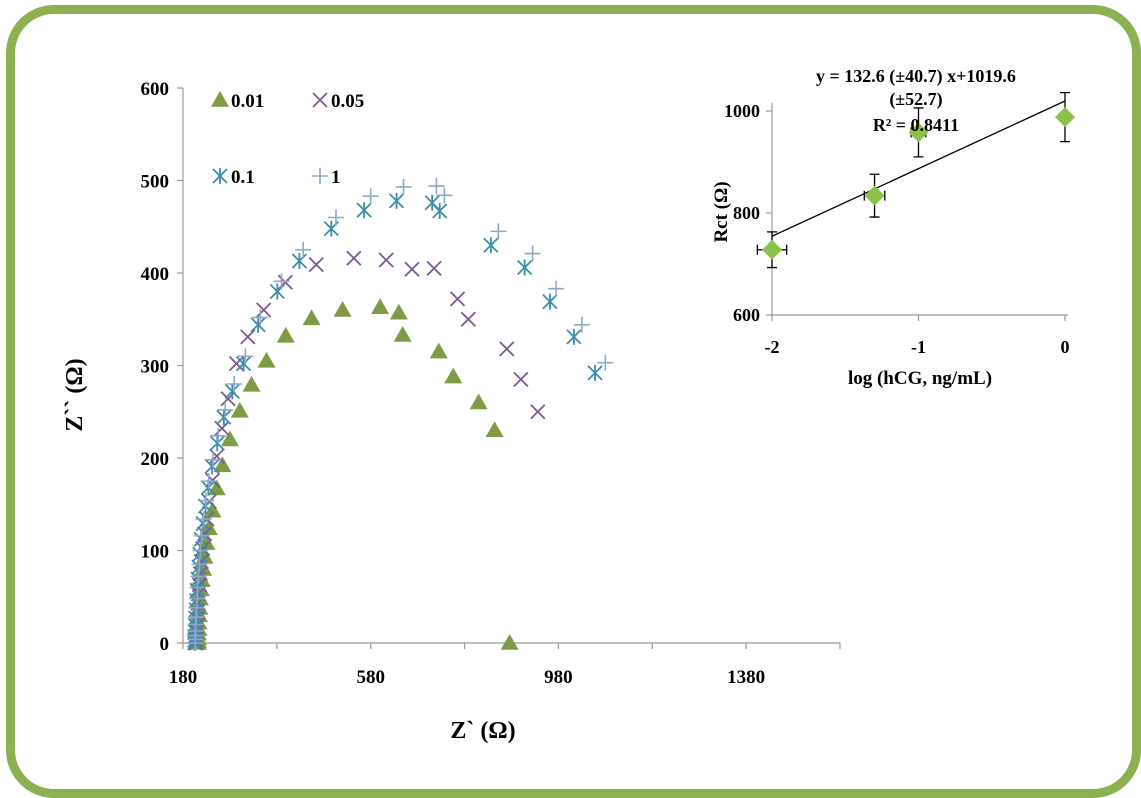  Describe the element at coordinates (354, 474) in the screenshot. I see `series-0.01` at that location.